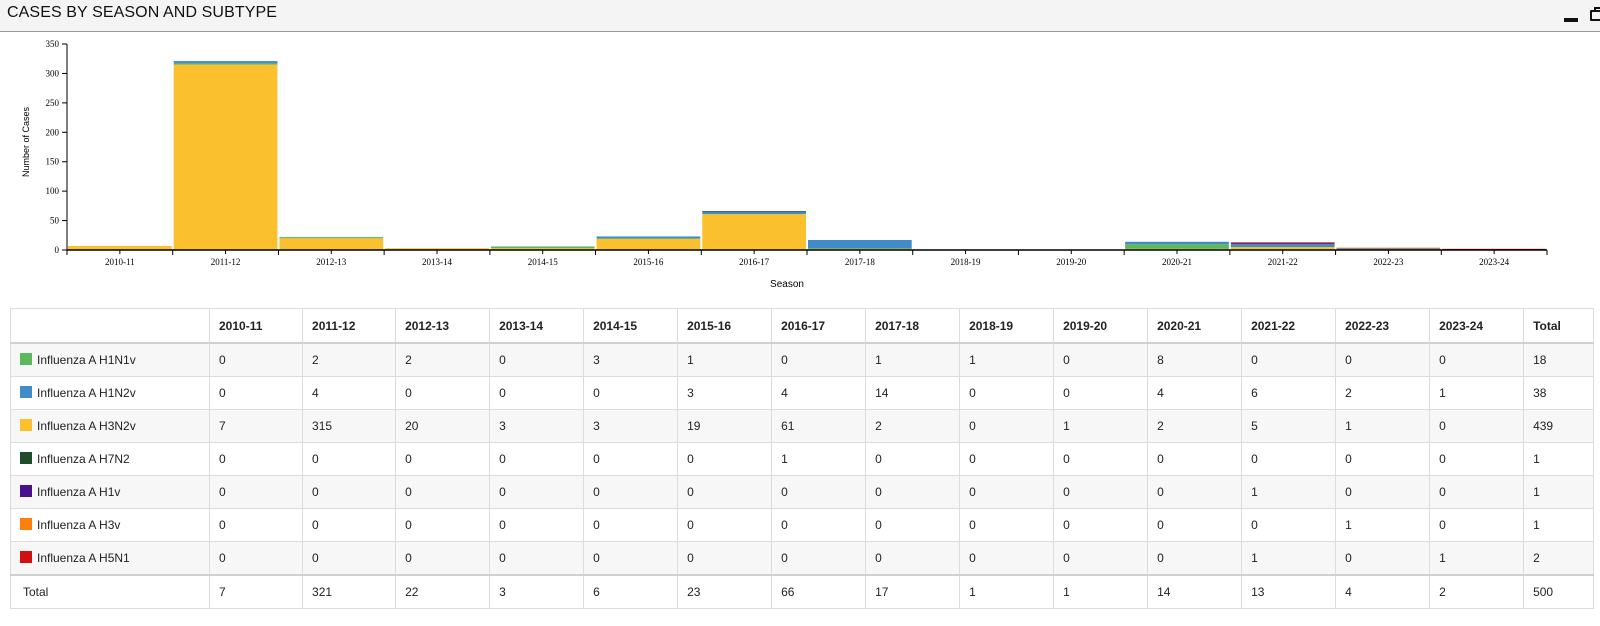 This screenshot has width=1600, height=626. I want to click on subtype-name: Influenza A H1v, so click(79, 492).